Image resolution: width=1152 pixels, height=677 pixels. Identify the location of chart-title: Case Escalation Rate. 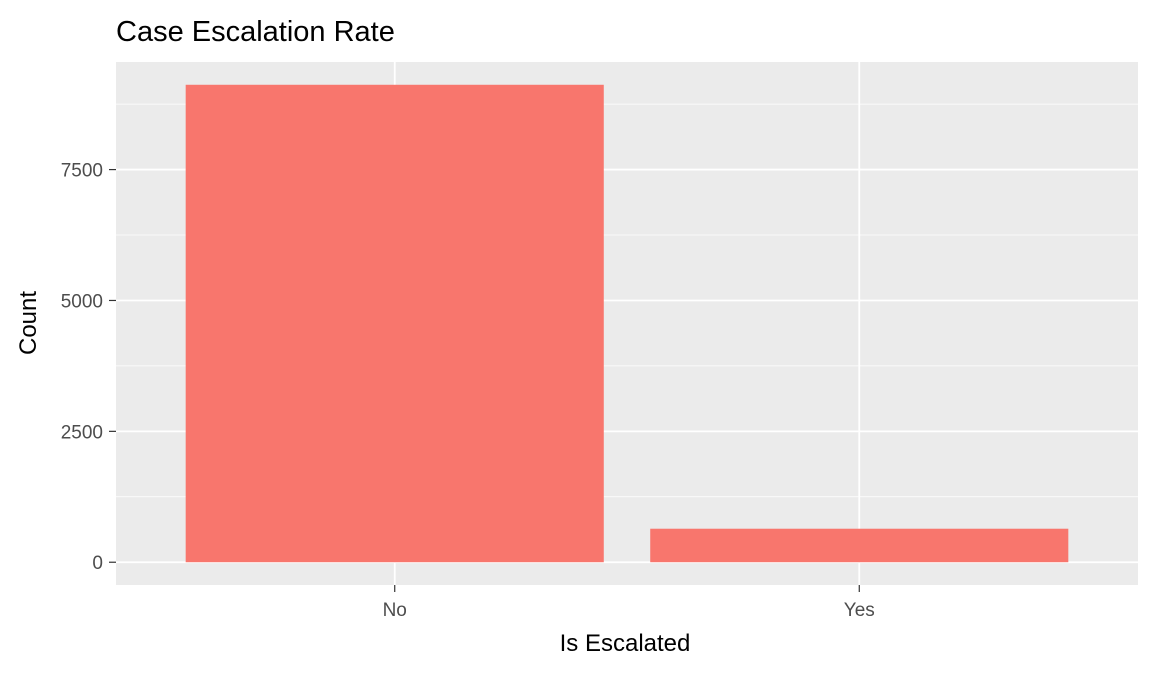
(255, 32).